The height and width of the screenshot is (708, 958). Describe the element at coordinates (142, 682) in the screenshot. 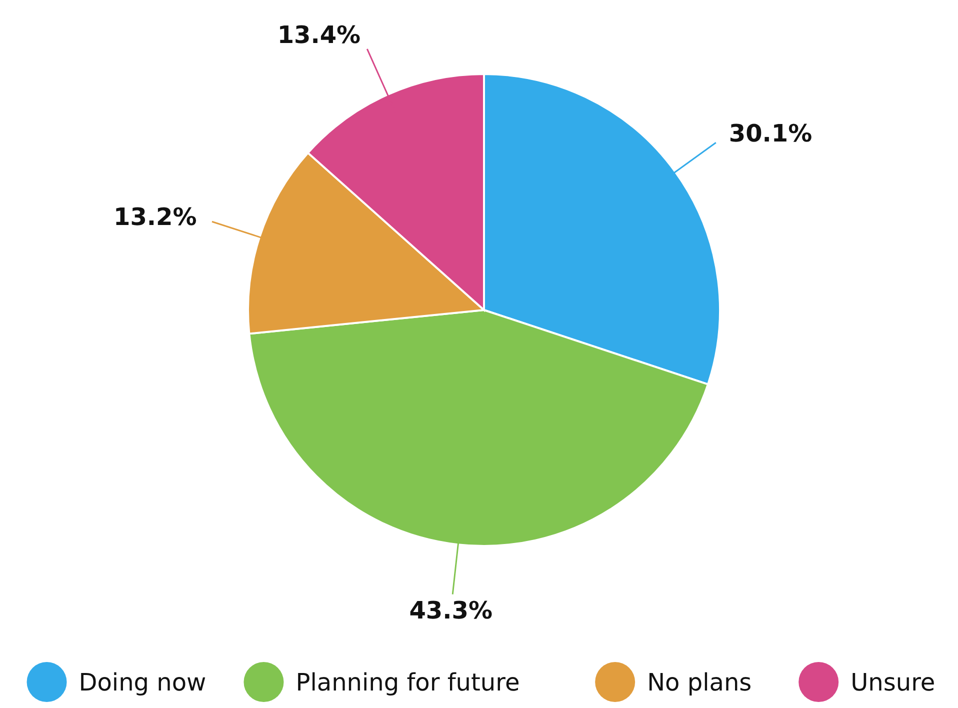

I see `legend-label: Doing now` at that location.